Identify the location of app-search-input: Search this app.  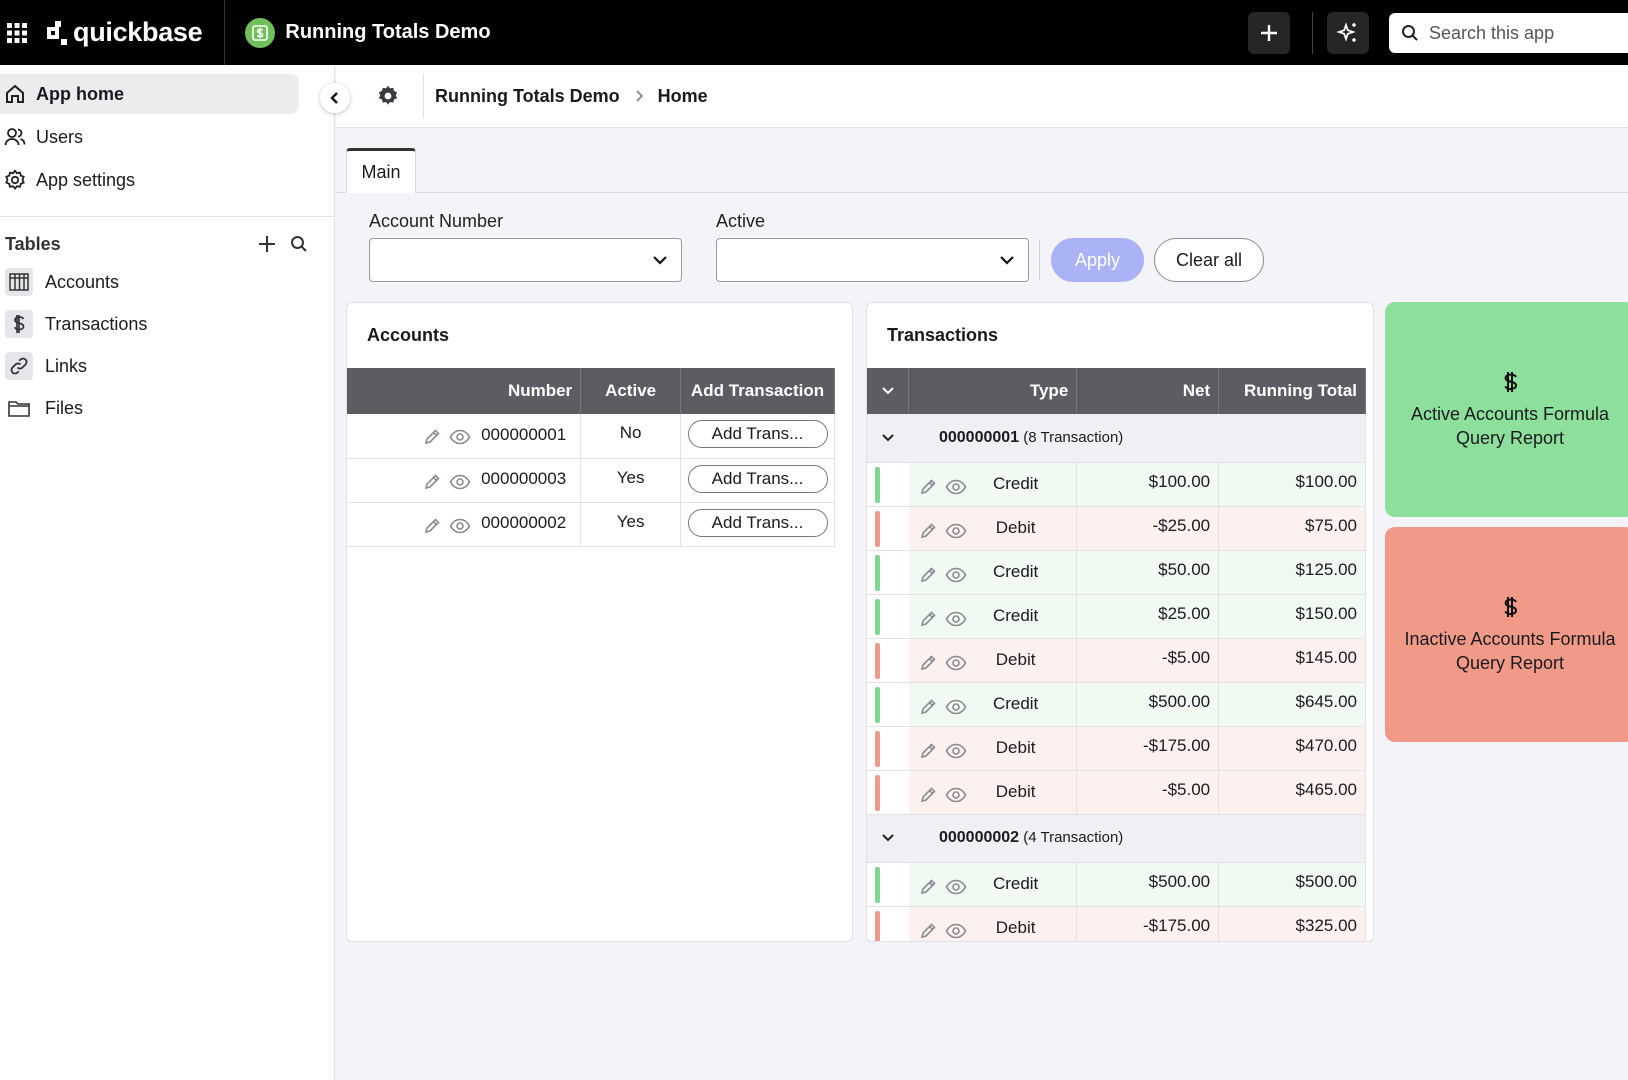
(1508, 33).